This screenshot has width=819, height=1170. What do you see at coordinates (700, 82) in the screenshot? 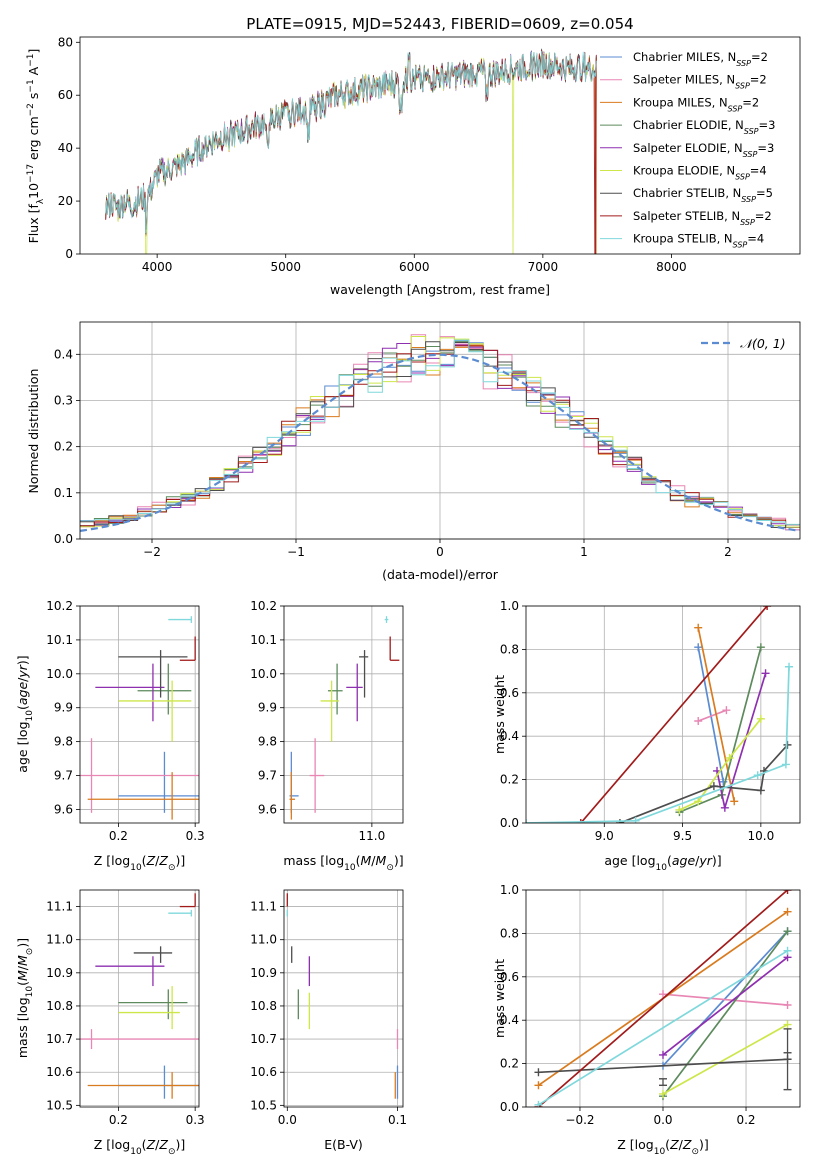
I see `legend-entry: Salpeter MILES, NSSP=2` at bounding box center [700, 82].